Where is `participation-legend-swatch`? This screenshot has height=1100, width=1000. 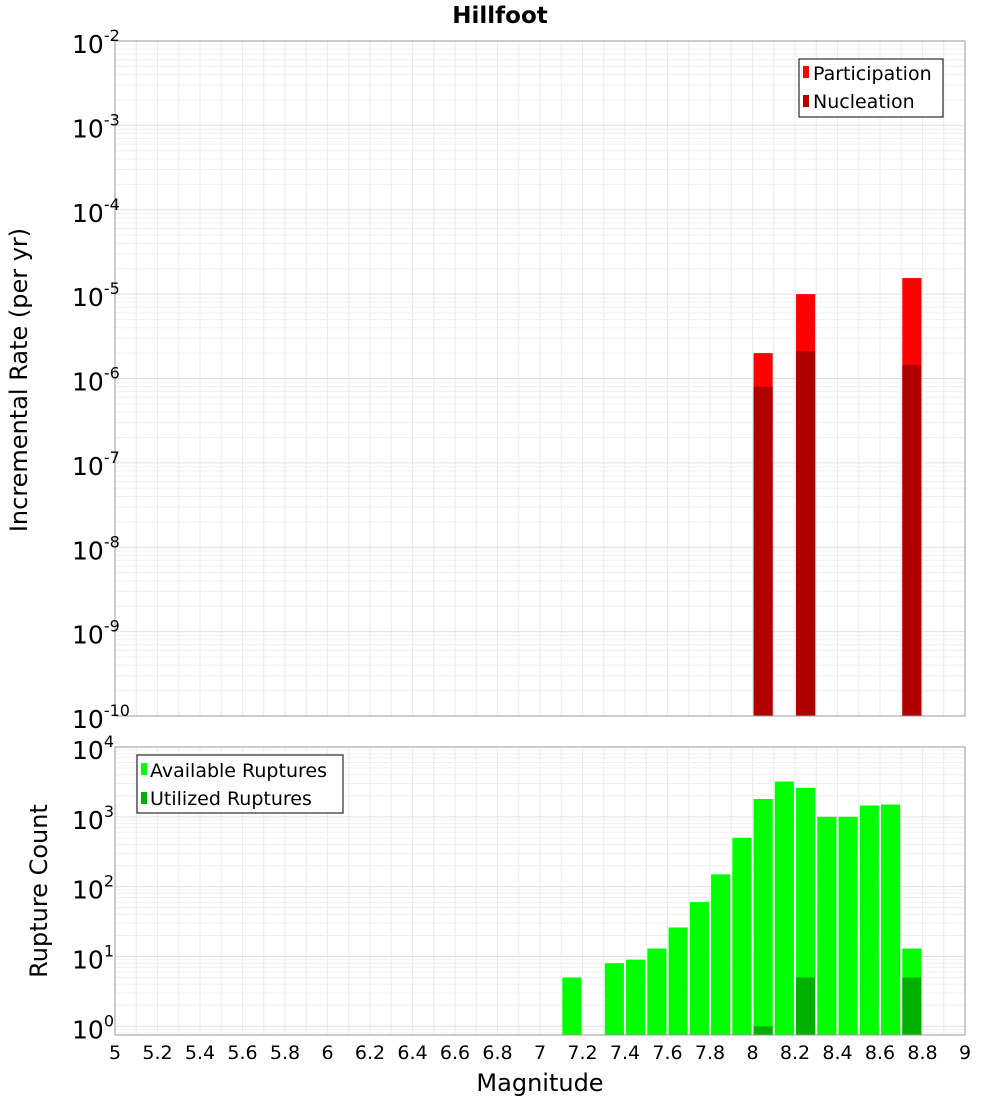
participation-legend-swatch is located at coordinates (806, 72).